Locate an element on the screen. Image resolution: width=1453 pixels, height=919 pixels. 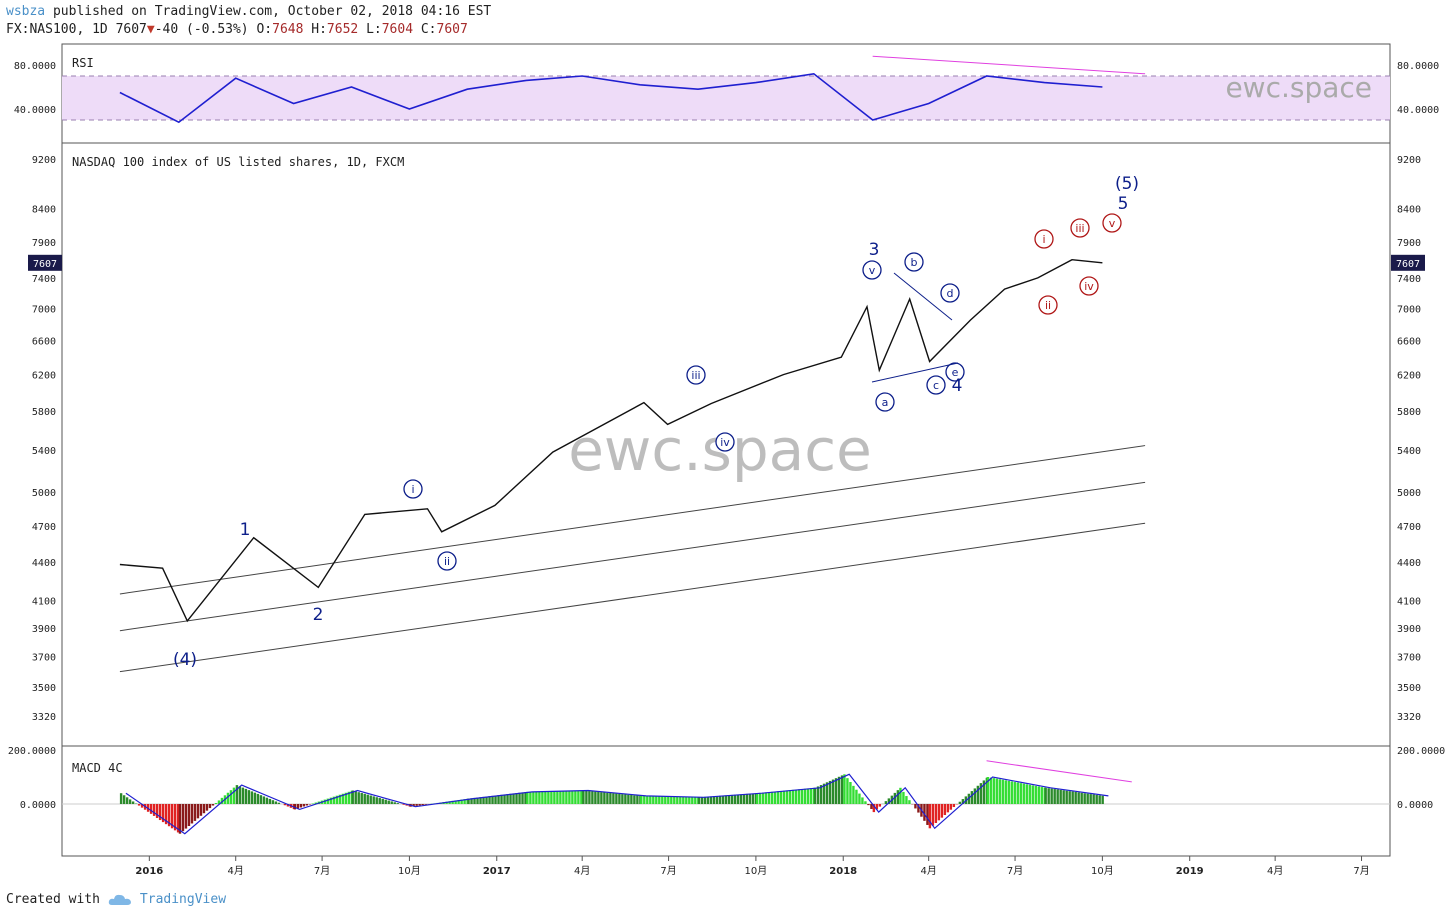
wave-label: ii is located at coordinates (1048, 305).